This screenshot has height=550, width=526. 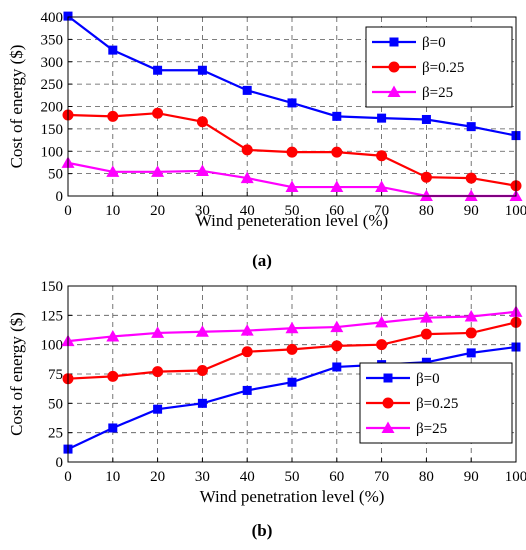 I want to click on legend: β=0 β=0.25 β=25, so click(x=436, y=403).